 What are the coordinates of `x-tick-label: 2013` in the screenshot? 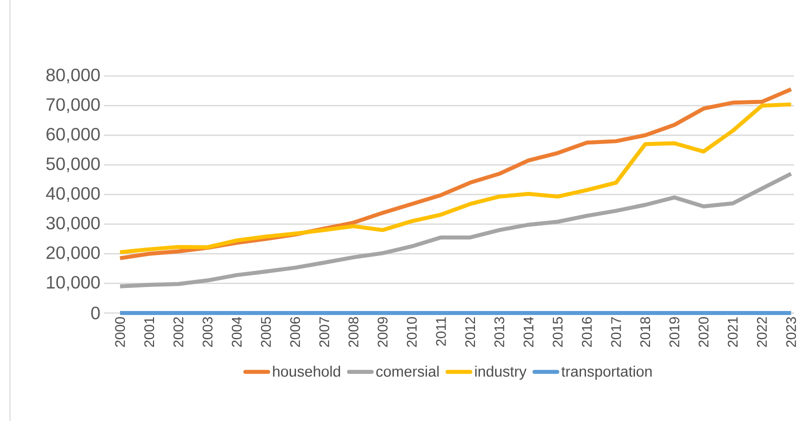 It's located at (499, 332).